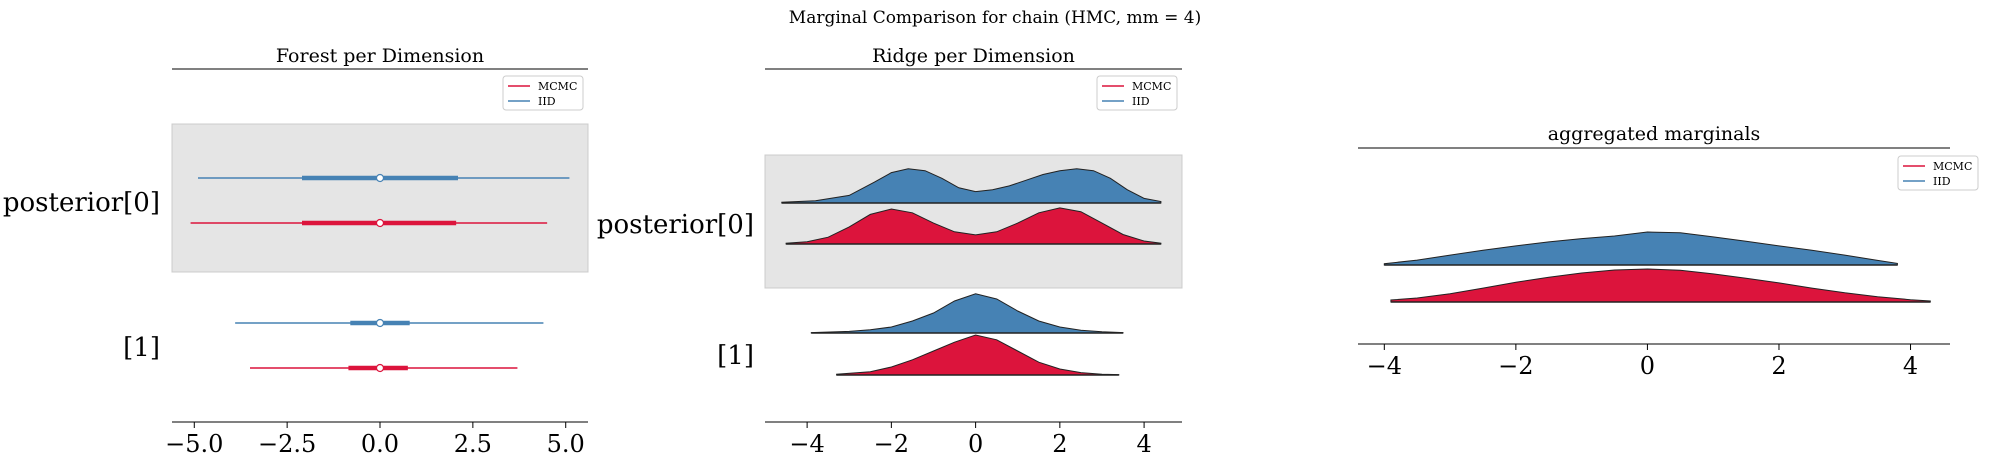  What do you see at coordinates (81, 203) in the screenshot?
I see `forest-ylabel-0: posterior[0]` at bounding box center [81, 203].